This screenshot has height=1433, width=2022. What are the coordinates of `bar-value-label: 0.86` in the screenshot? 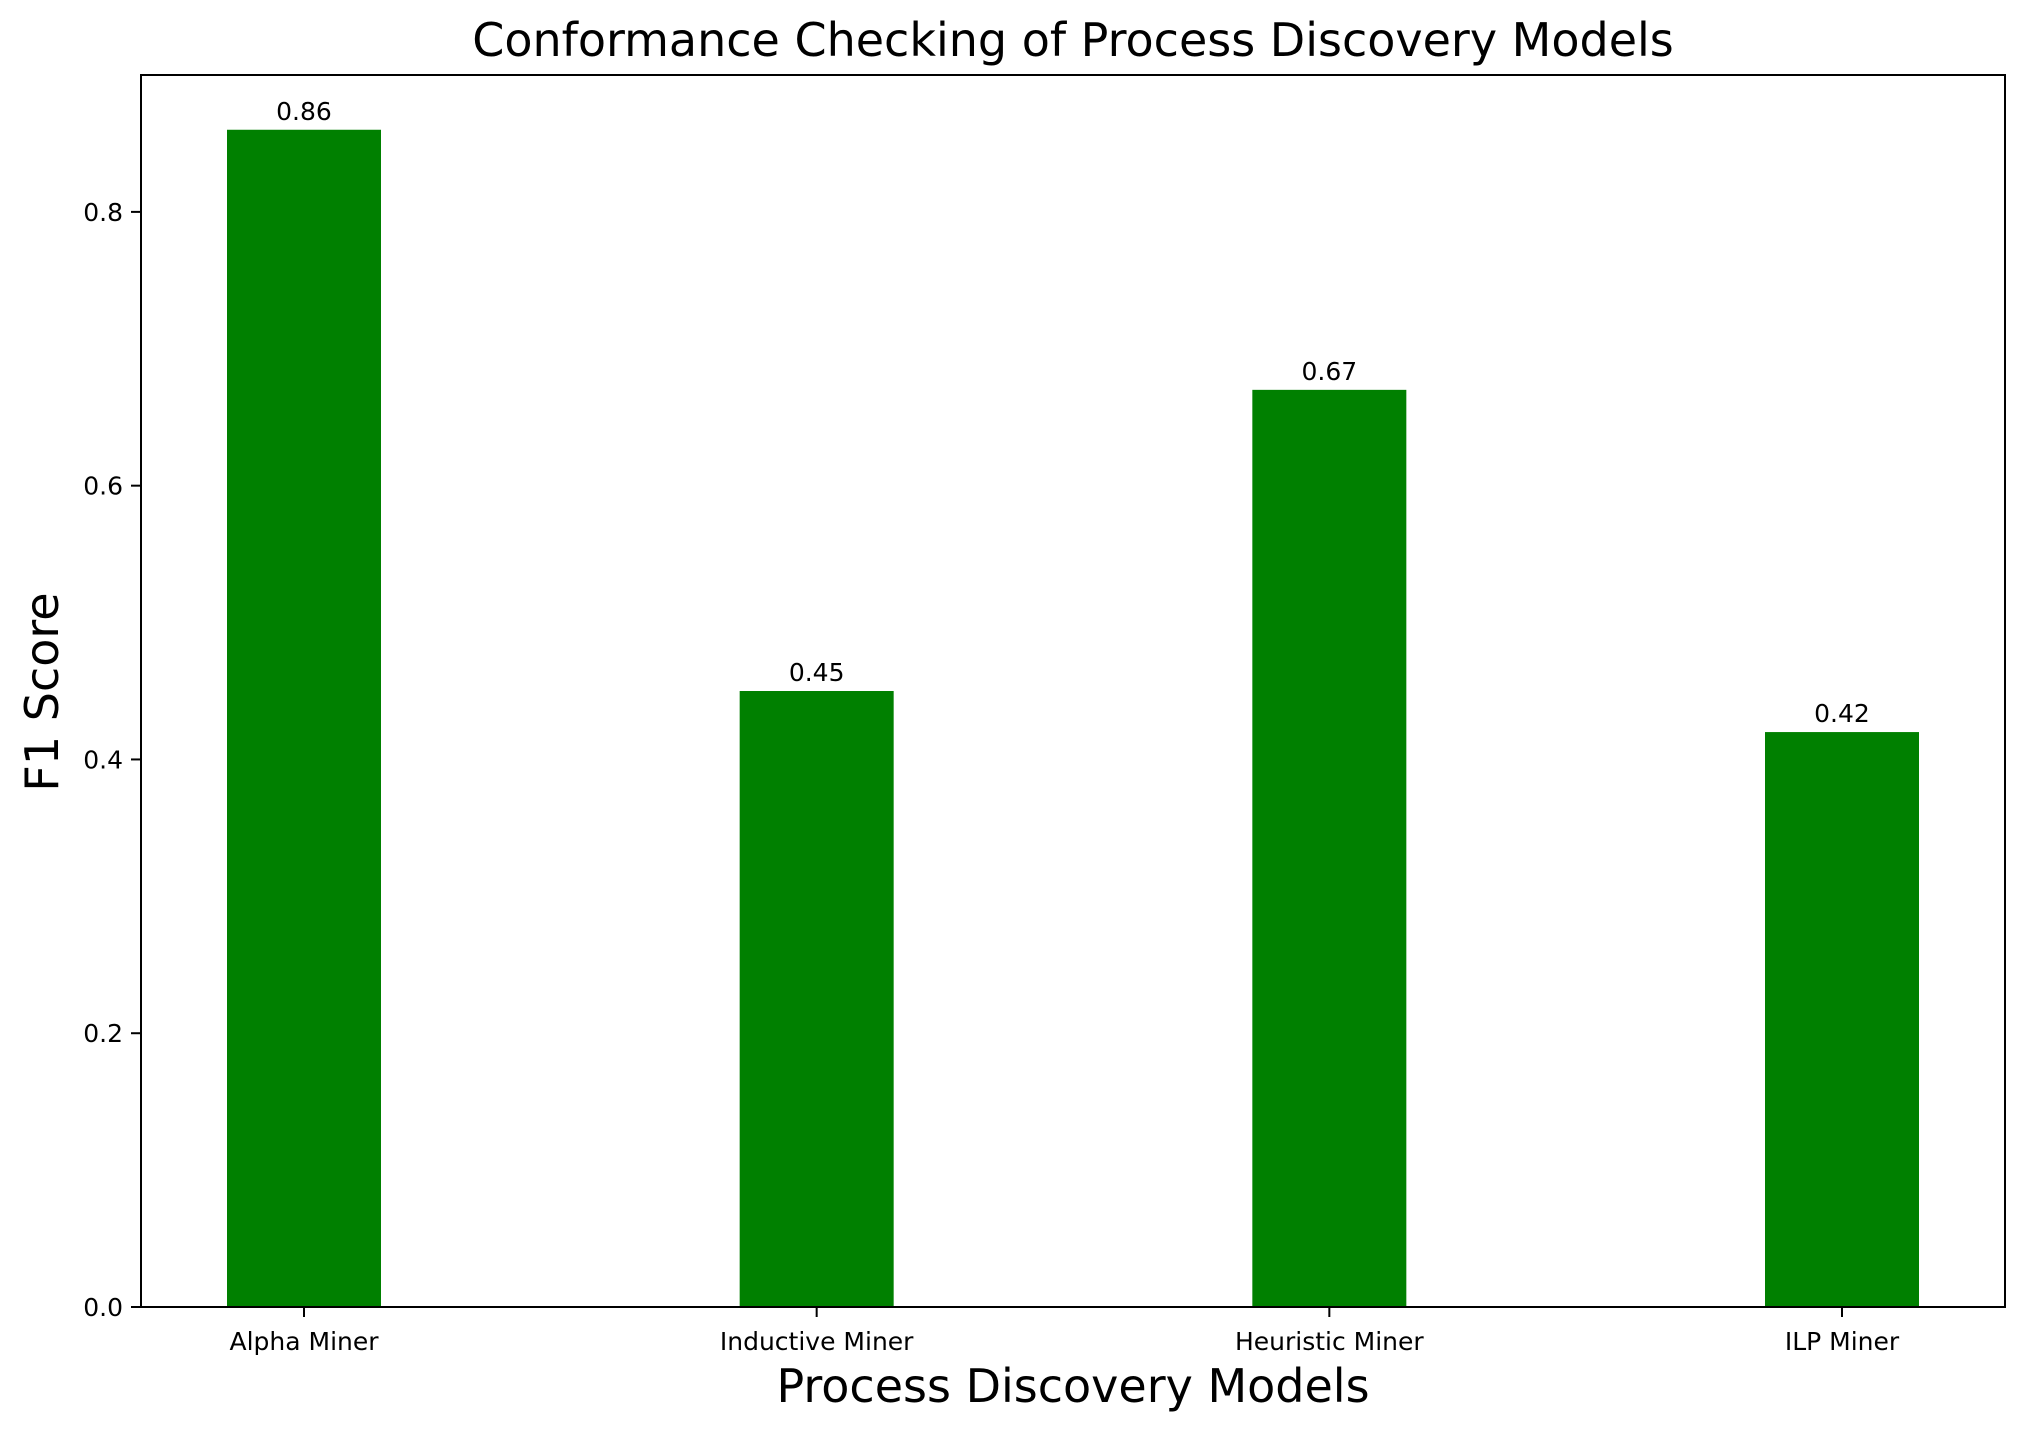 It's located at (304, 111).